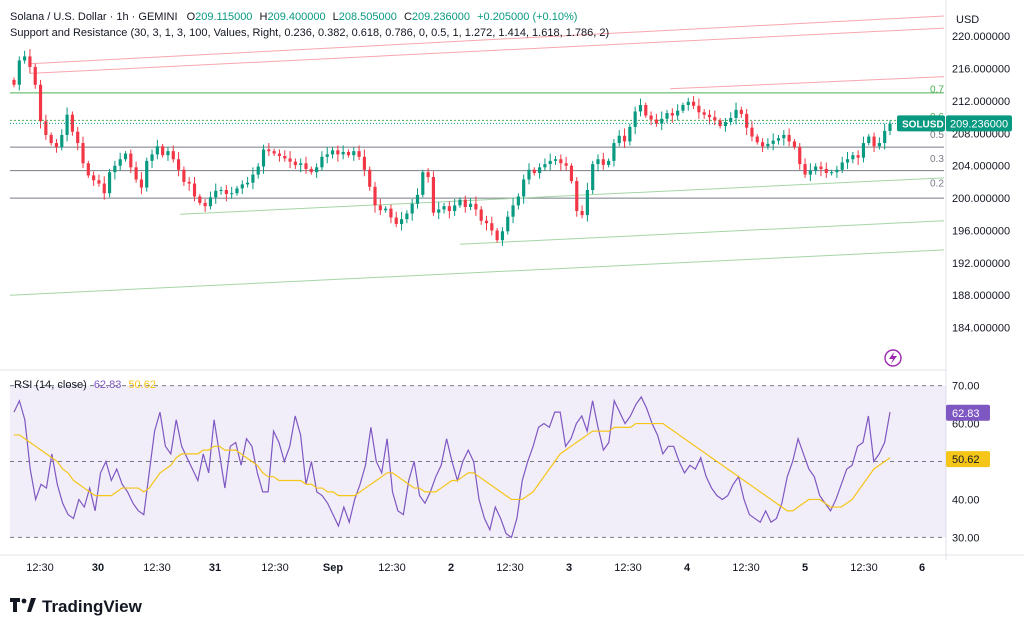 The width and height of the screenshot is (1024, 632). Describe the element at coordinates (807, 83) in the screenshot. I see `trend-line-resistance` at that location.